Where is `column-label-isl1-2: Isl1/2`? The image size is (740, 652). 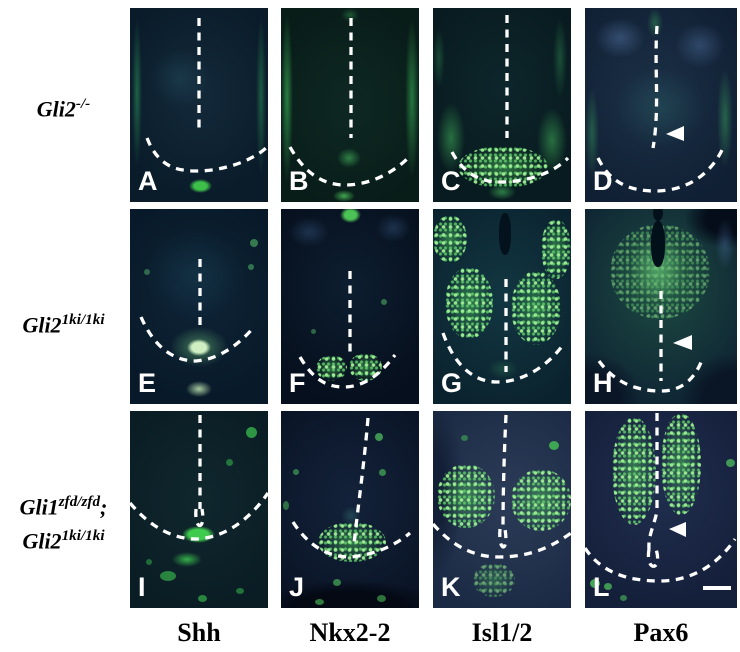
column-label-isl1-2: Isl1/2 is located at coordinates (502, 632).